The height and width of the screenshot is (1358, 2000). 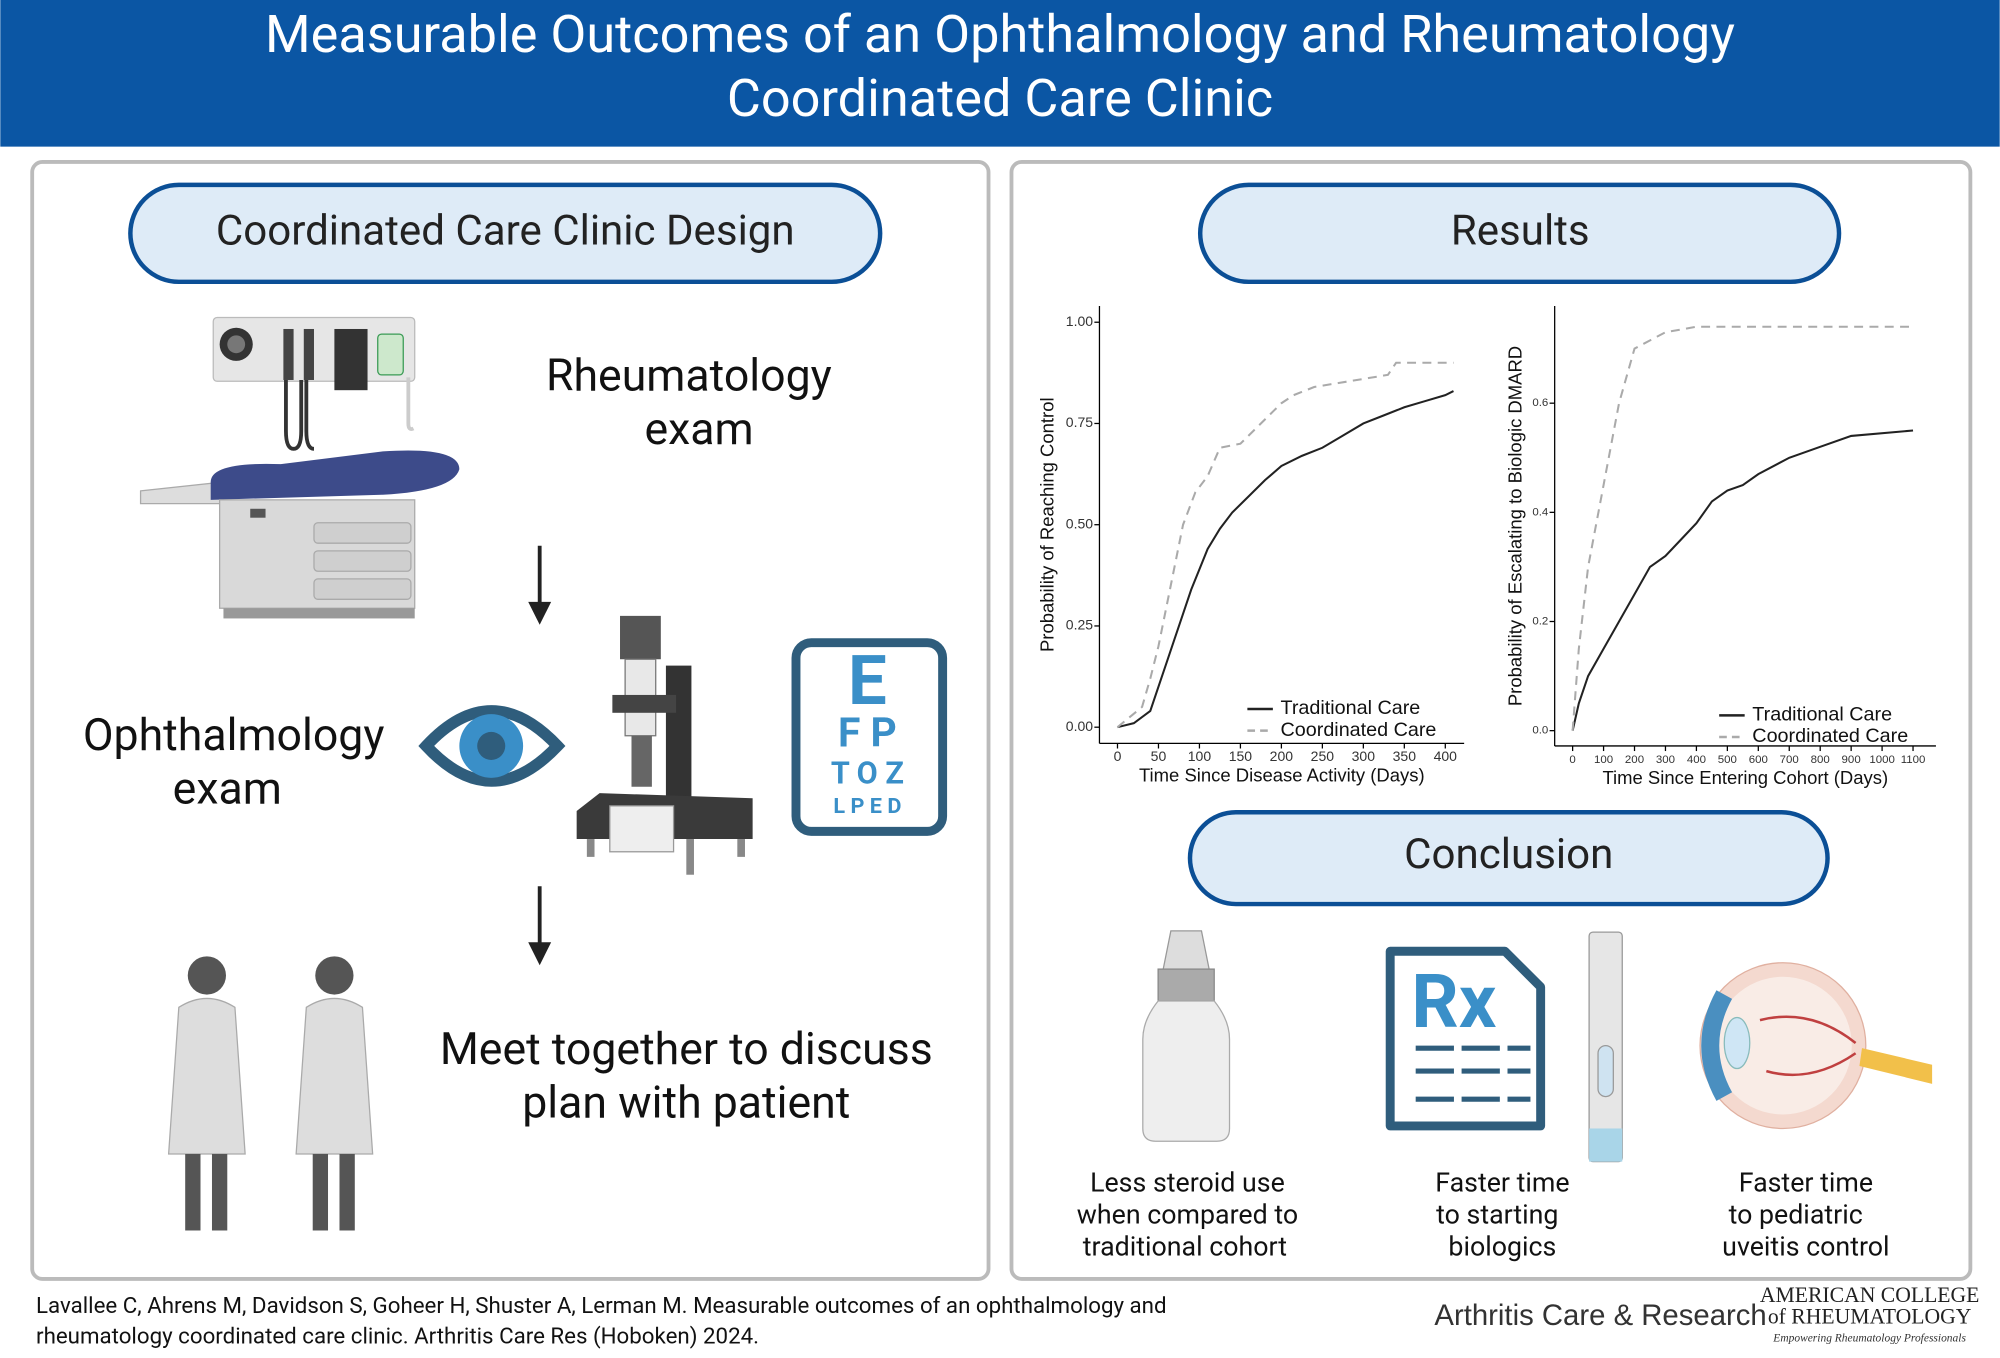 What do you see at coordinates (686, 1102) in the screenshot?
I see `step-label: plan with patient` at bounding box center [686, 1102].